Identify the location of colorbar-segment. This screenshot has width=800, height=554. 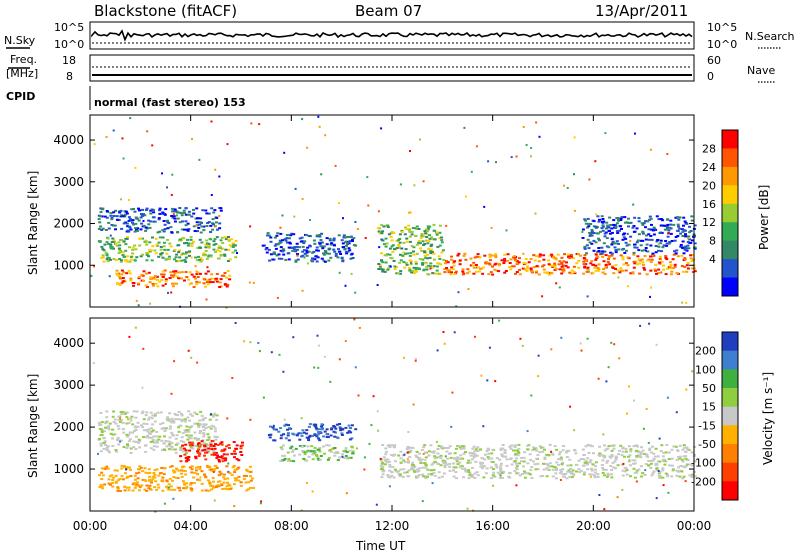
(730, 213).